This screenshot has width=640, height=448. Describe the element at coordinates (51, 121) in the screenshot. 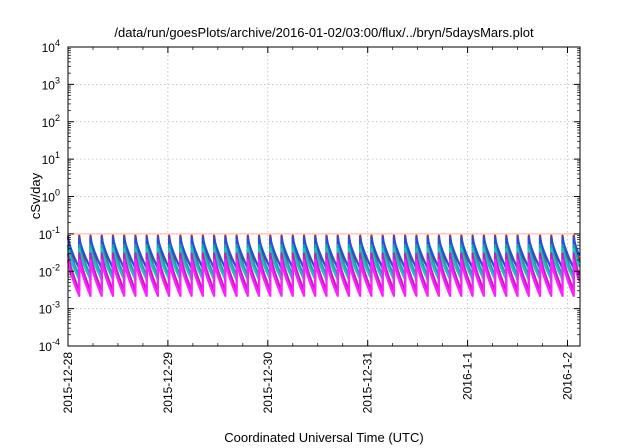

I see `y-tick-label: 10²` at that location.